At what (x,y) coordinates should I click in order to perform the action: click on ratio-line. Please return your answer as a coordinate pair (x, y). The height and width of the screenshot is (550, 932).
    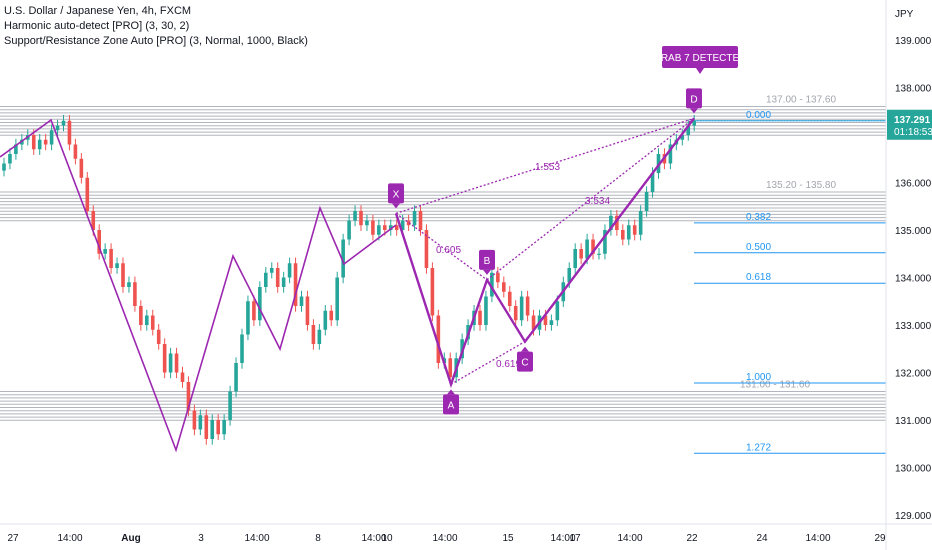
    Looking at the image, I should click on (545, 165).